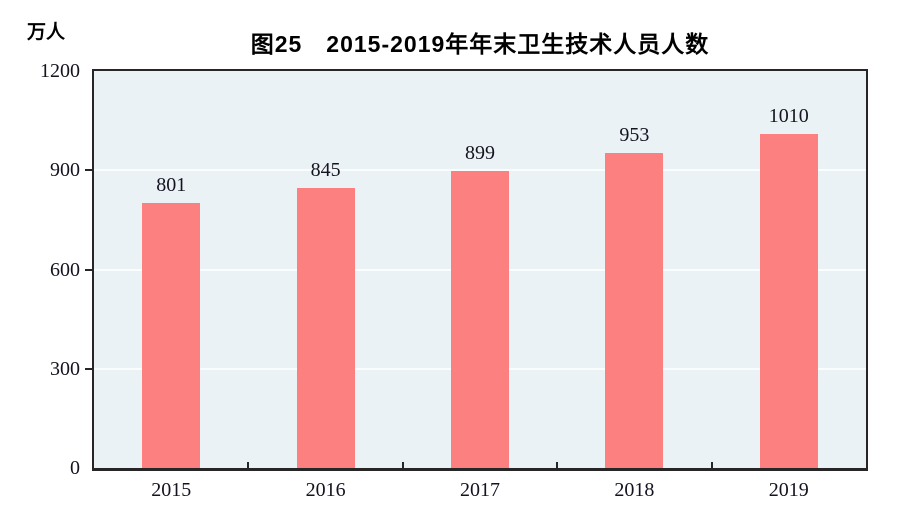 The width and height of the screenshot is (900, 531). What do you see at coordinates (325, 170) in the screenshot?
I see `bar-value-label-2016: 845` at bounding box center [325, 170].